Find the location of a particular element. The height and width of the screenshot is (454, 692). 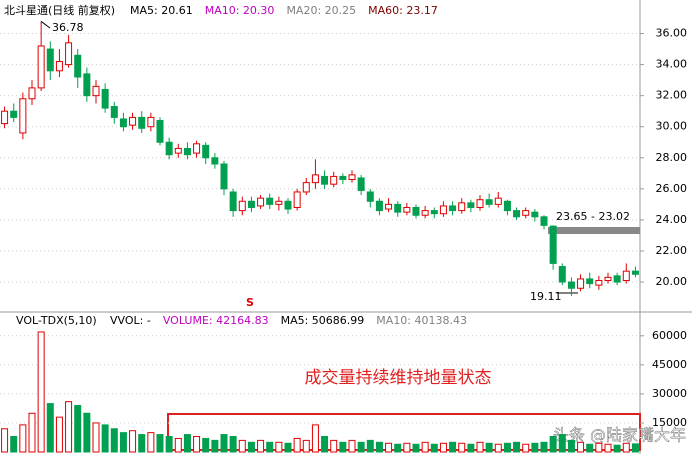

watermark: 头条 @陆家嘴大年 is located at coordinates (619, 435).